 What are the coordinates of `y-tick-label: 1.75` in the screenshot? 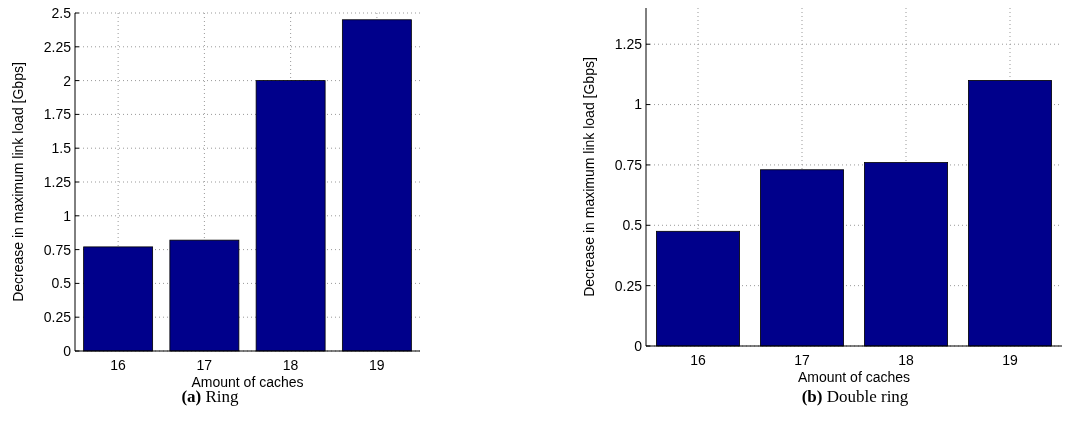 It's located at (57, 114).